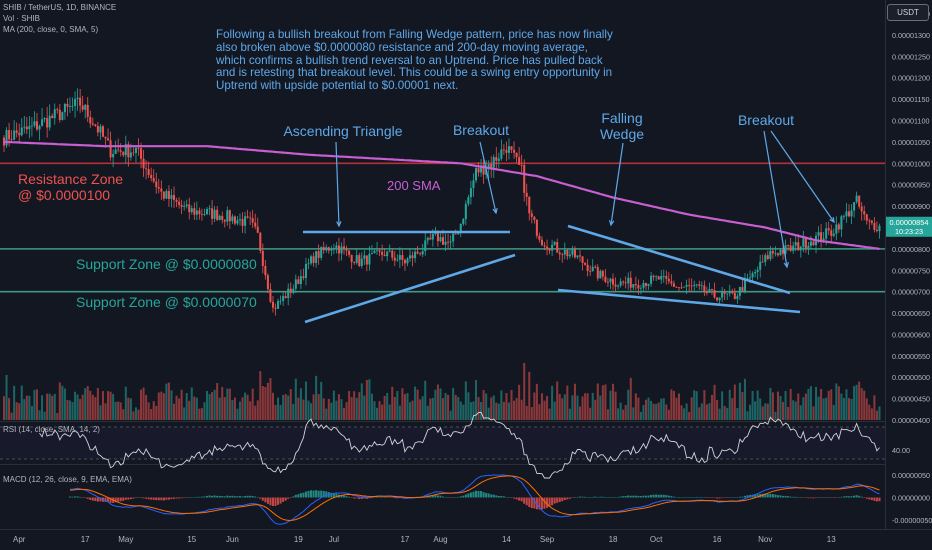 Image resolution: width=932 pixels, height=550 pixels. What do you see at coordinates (908, 12) in the screenshot?
I see `currency-button: USDT` at bounding box center [908, 12].